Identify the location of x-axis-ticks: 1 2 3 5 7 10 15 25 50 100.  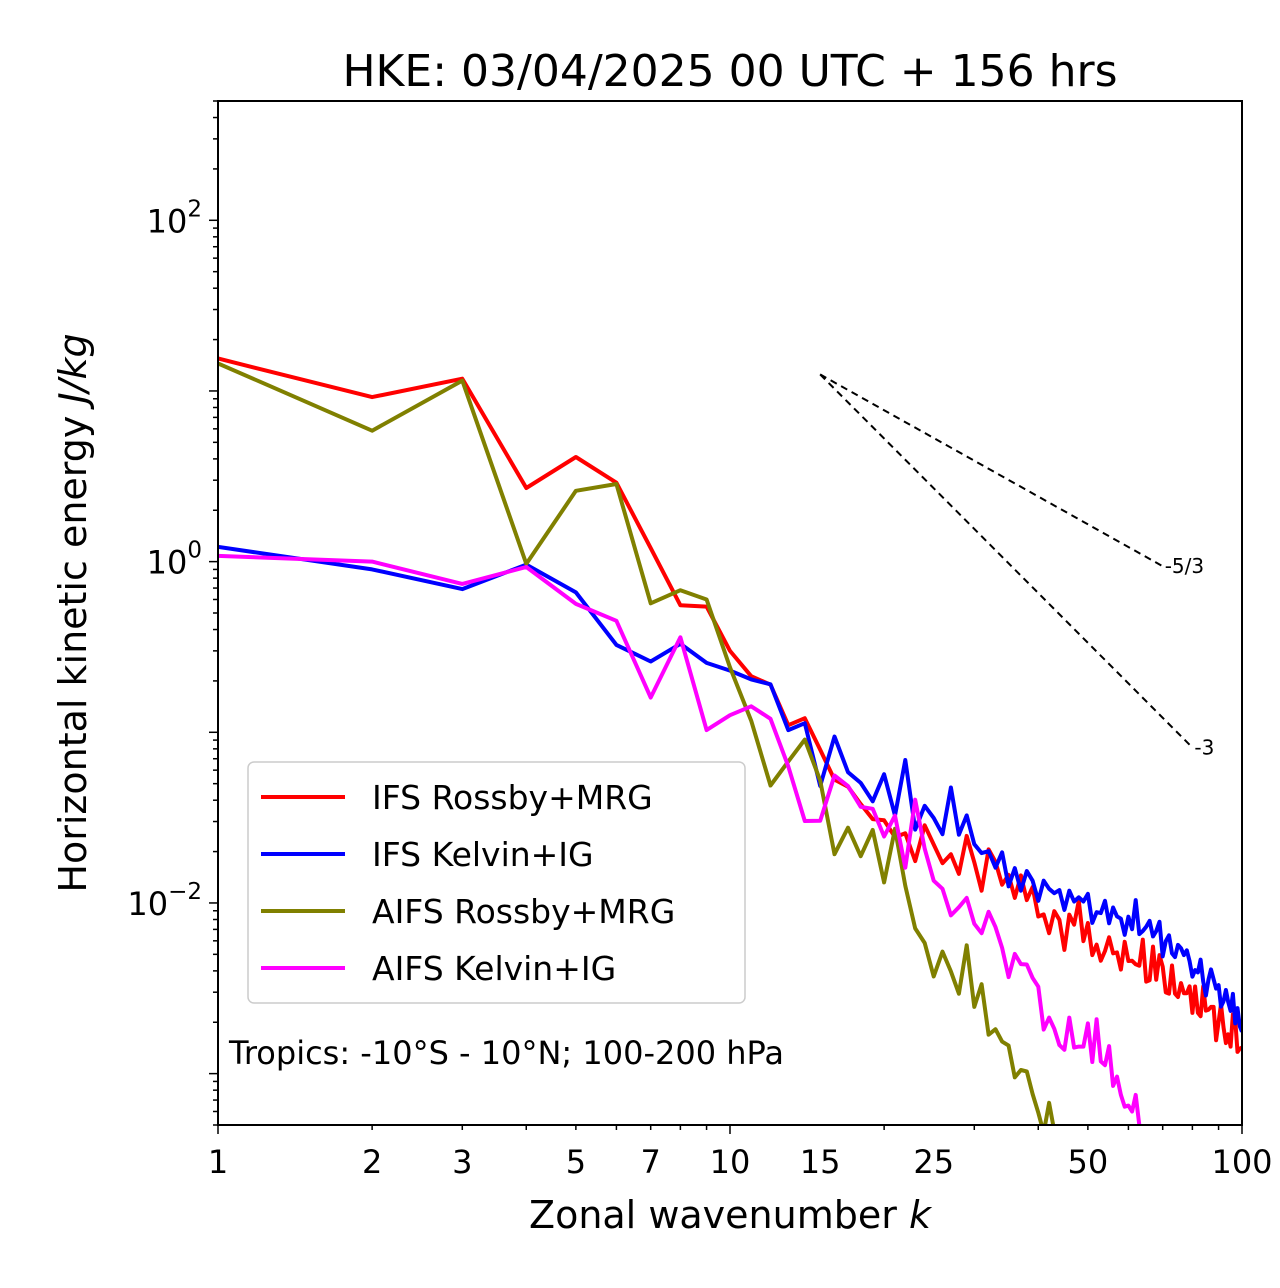
(740, 1153).